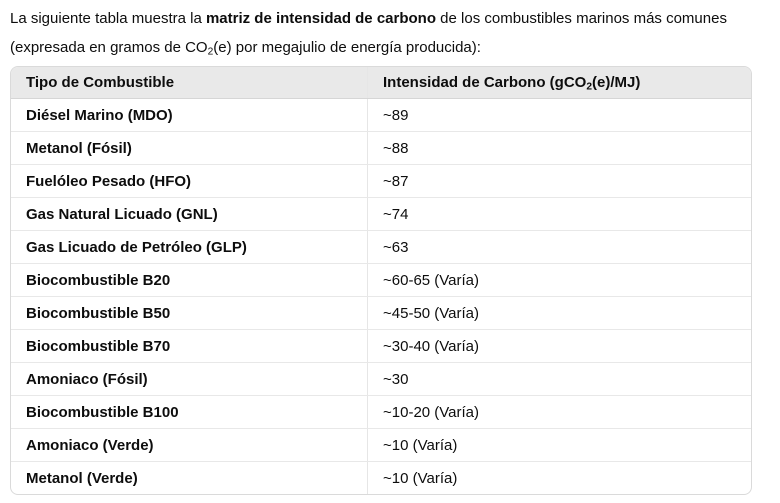 Image resolution: width=780 pixels, height=503 pixels. Describe the element at coordinates (559, 214) in the screenshot. I see `carbon-intensity-value-cell: ~74` at that location.